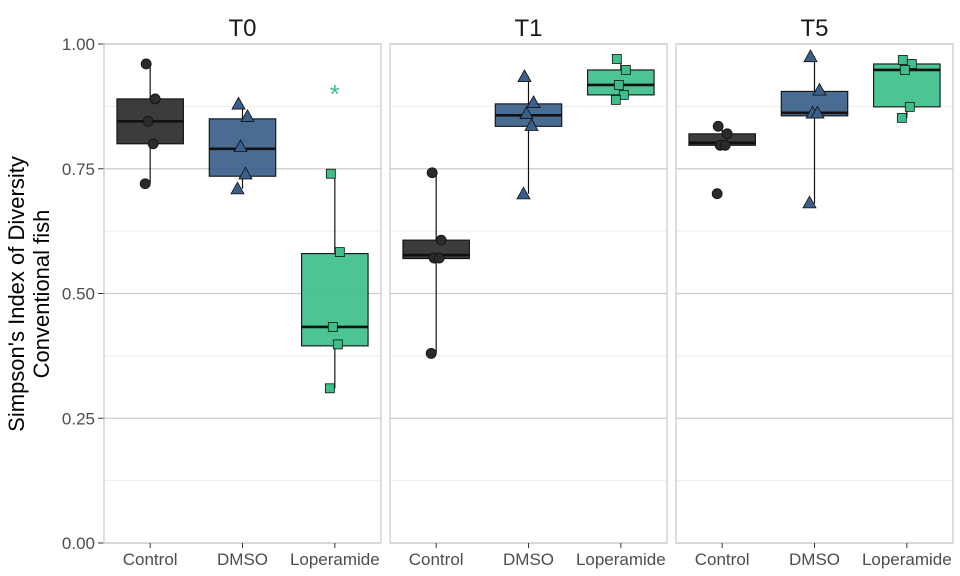 The image size is (960, 576). Describe the element at coordinates (78, 543) in the screenshot. I see `y-tick-label: 0.00` at that location.